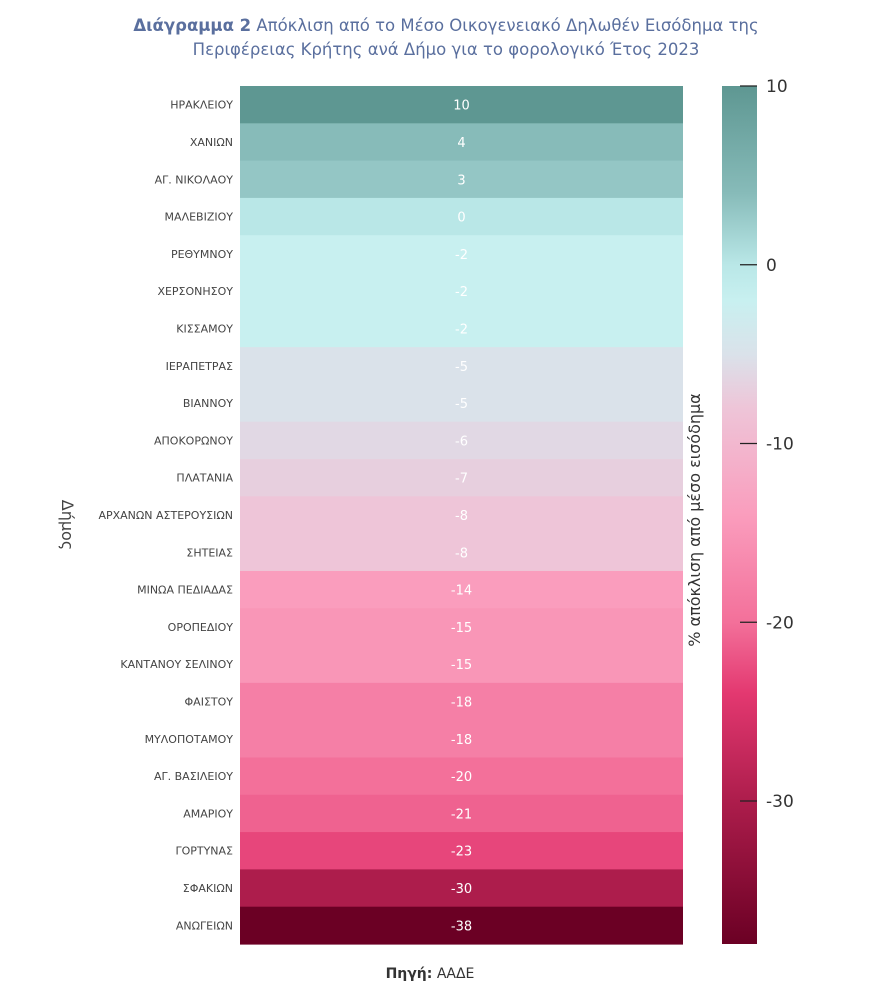  What do you see at coordinates (780, 623) in the screenshot?
I see `colorbar-tick-label: -20` at bounding box center [780, 623].